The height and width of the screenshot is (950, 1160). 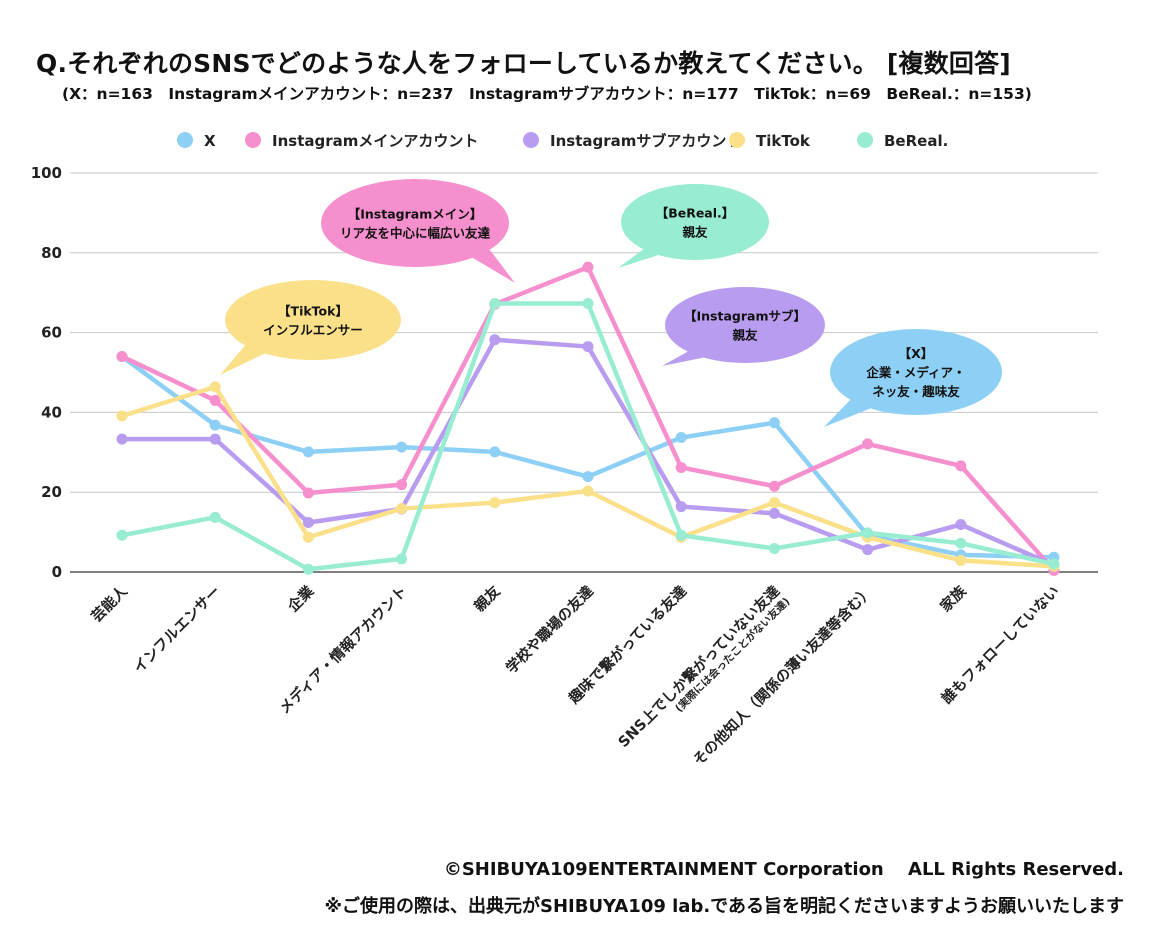 What do you see at coordinates (46, 173) in the screenshot?
I see `y-tick-label: 100` at bounding box center [46, 173].